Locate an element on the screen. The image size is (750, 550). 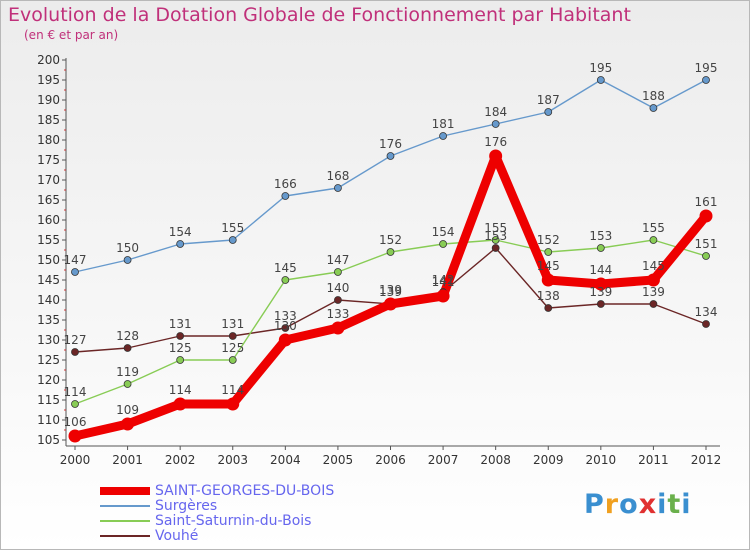
chart-subtitle: (en € et par an) is located at coordinates (71, 35).